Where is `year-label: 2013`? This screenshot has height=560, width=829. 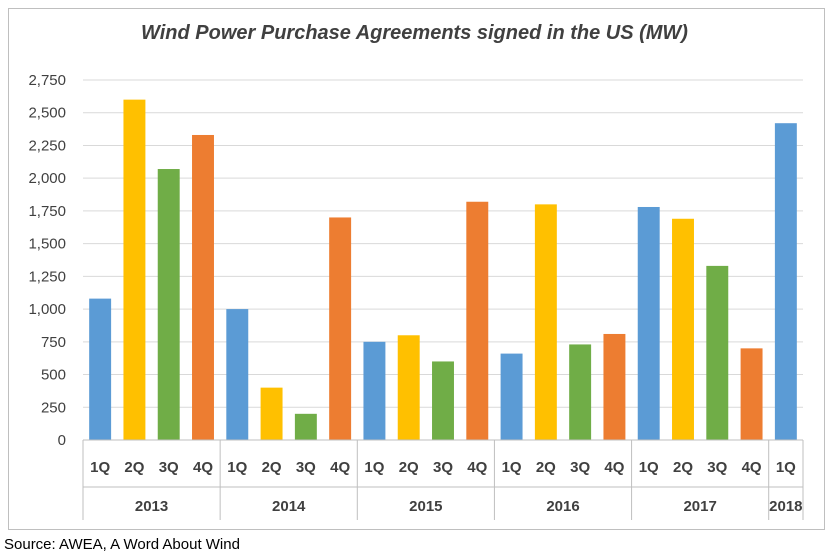 year-label: 2013 is located at coordinates (151, 506).